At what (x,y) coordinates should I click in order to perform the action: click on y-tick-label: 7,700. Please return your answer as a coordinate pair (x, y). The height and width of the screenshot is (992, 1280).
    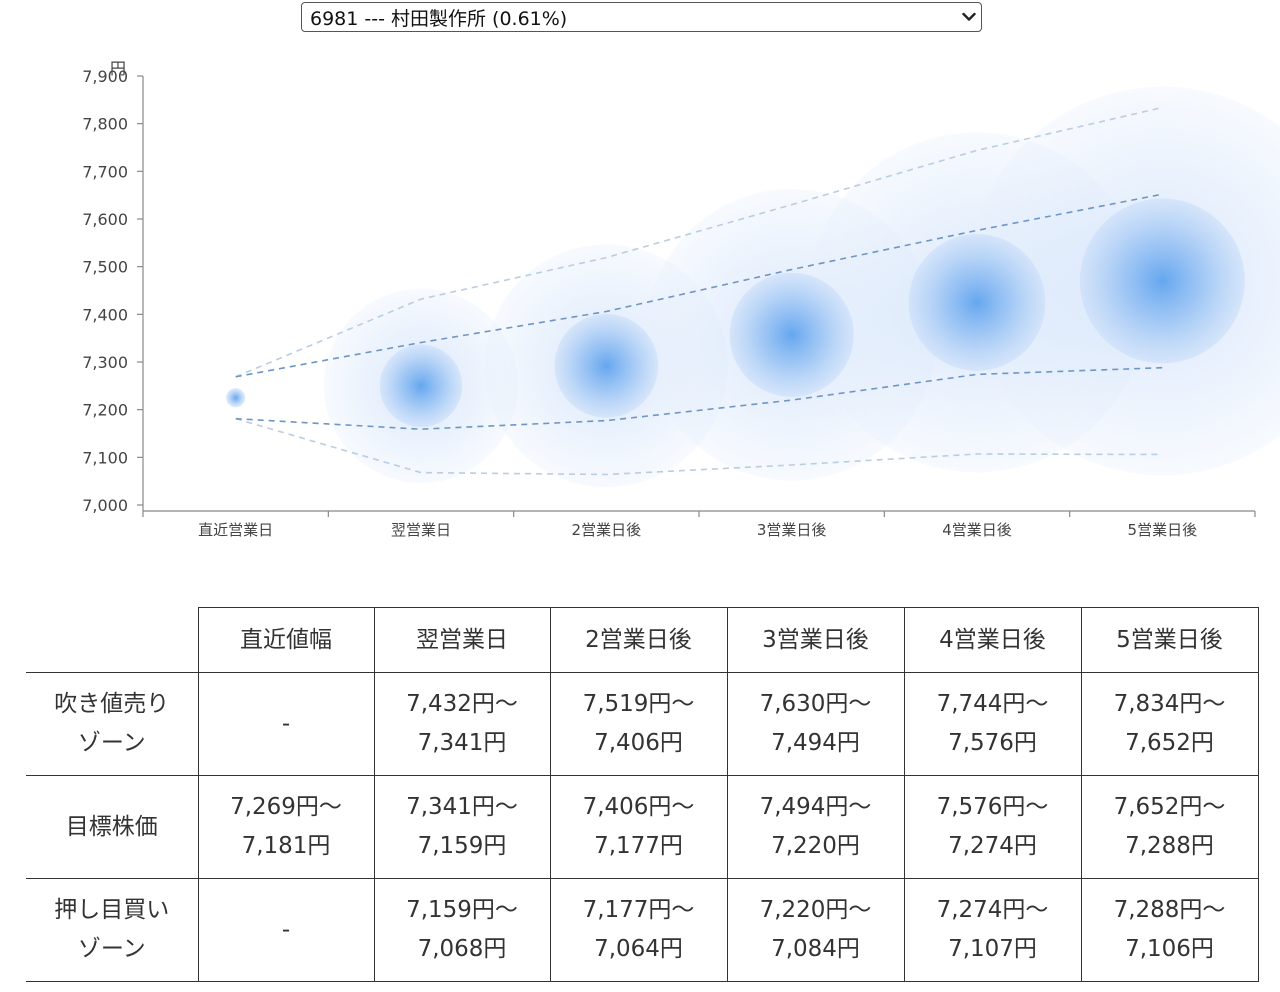
    Looking at the image, I should click on (105, 171).